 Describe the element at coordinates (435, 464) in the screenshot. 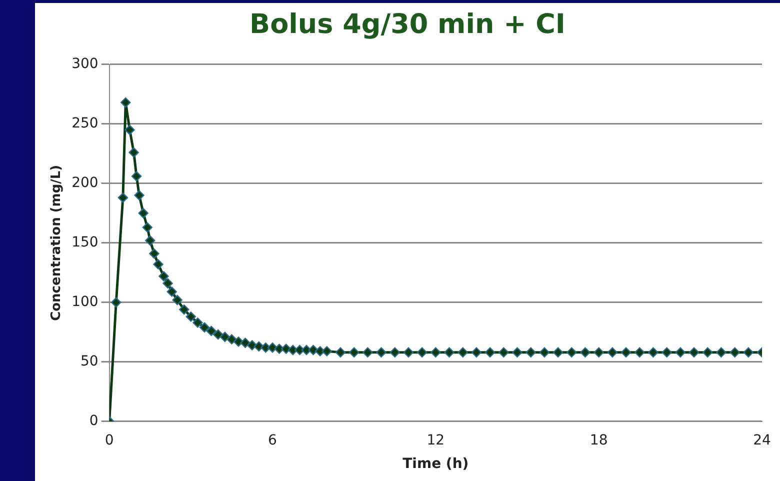

I see `x-axis-title: Time (h)` at that location.